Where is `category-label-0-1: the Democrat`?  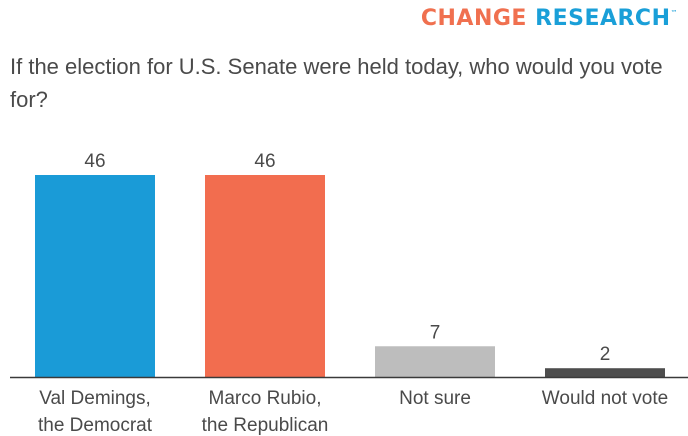 category-label-0-1: the Democrat is located at coordinates (95, 425).